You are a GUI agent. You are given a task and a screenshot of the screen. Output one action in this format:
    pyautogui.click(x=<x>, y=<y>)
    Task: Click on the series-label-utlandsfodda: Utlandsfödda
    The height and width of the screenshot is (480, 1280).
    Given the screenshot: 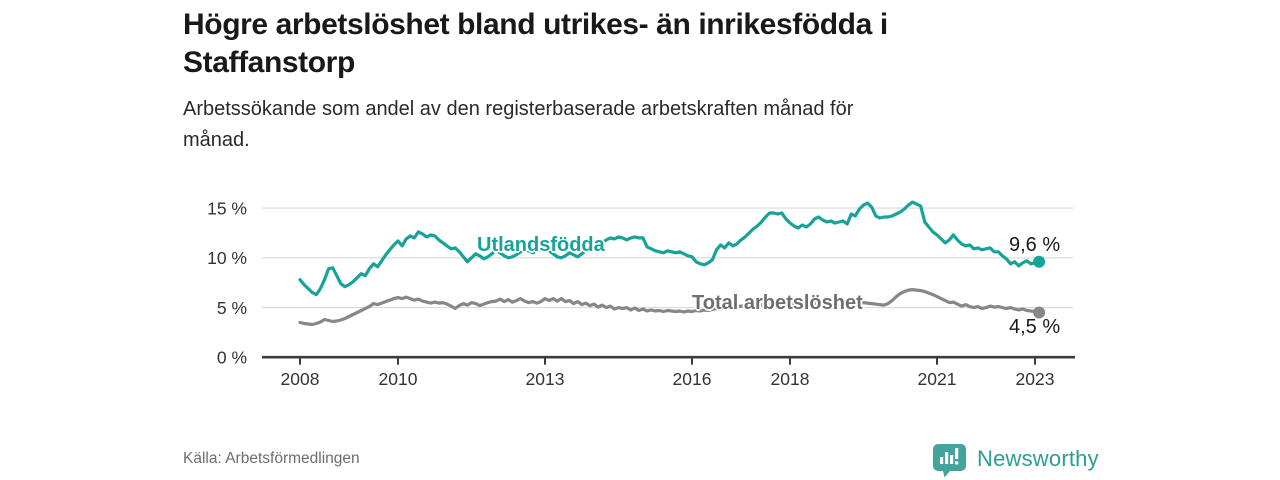 What is the action you would take?
    pyautogui.click(x=541, y=245)
    